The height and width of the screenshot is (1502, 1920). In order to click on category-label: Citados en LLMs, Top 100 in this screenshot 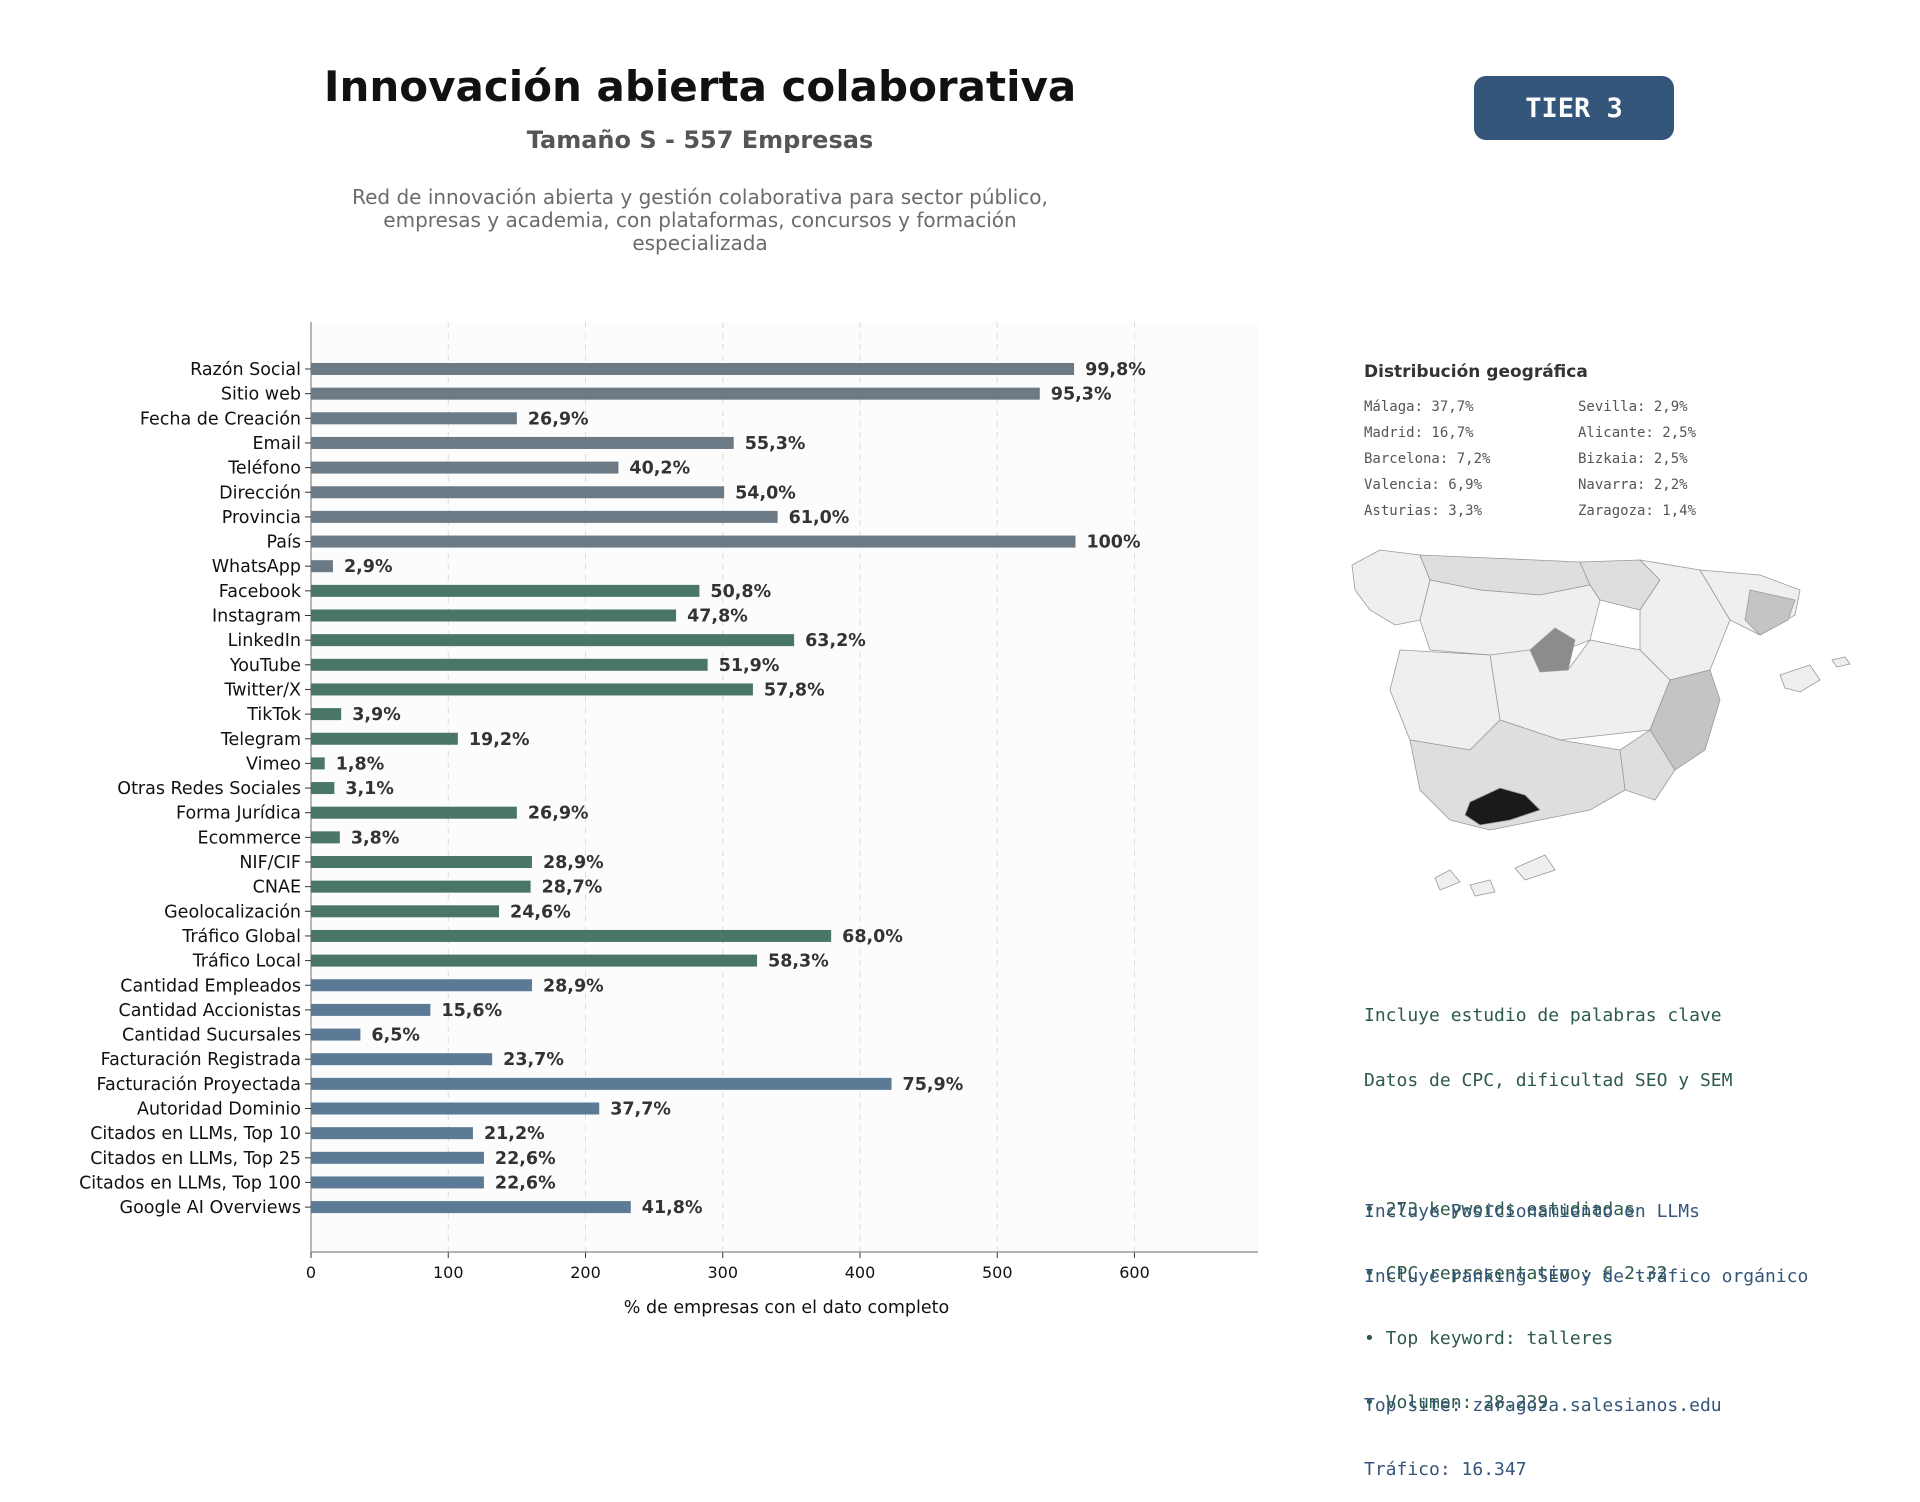, I will do `click(190, 1183)`.